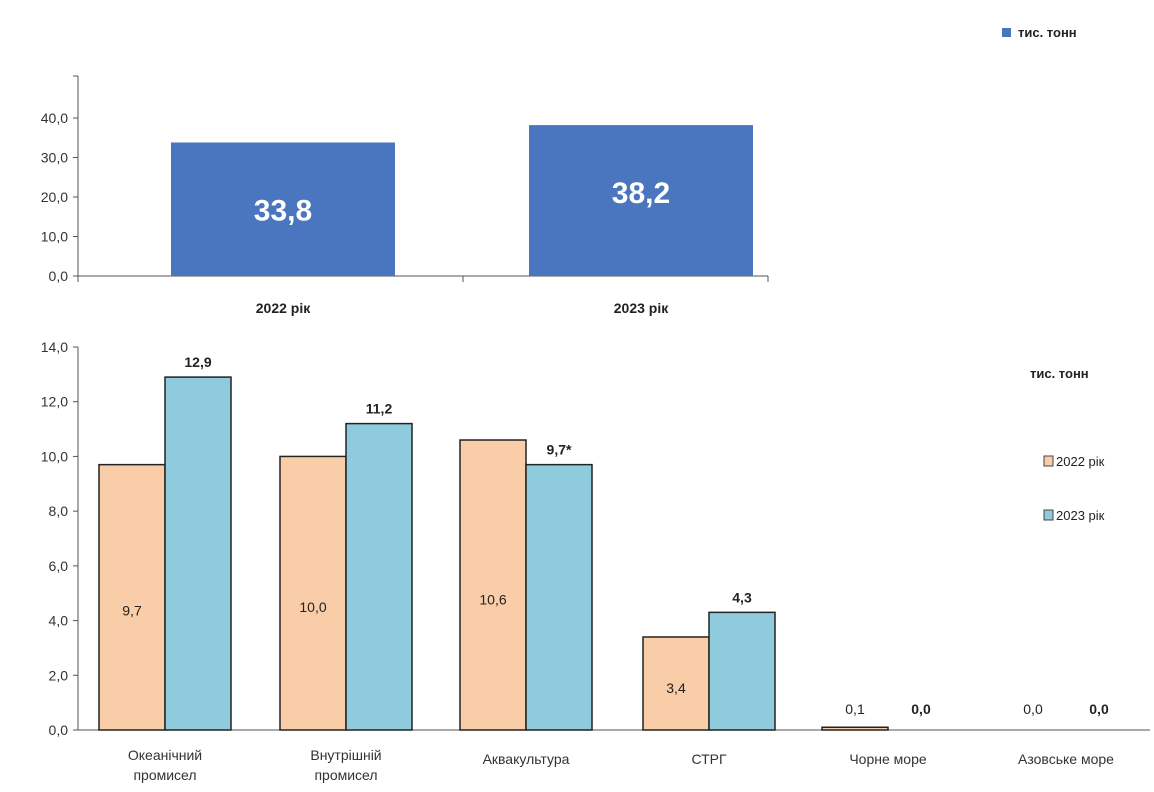  Describe the element at coordinates (1048, 461) in the screenshot. I see `legend-swatch-2022` at that location.